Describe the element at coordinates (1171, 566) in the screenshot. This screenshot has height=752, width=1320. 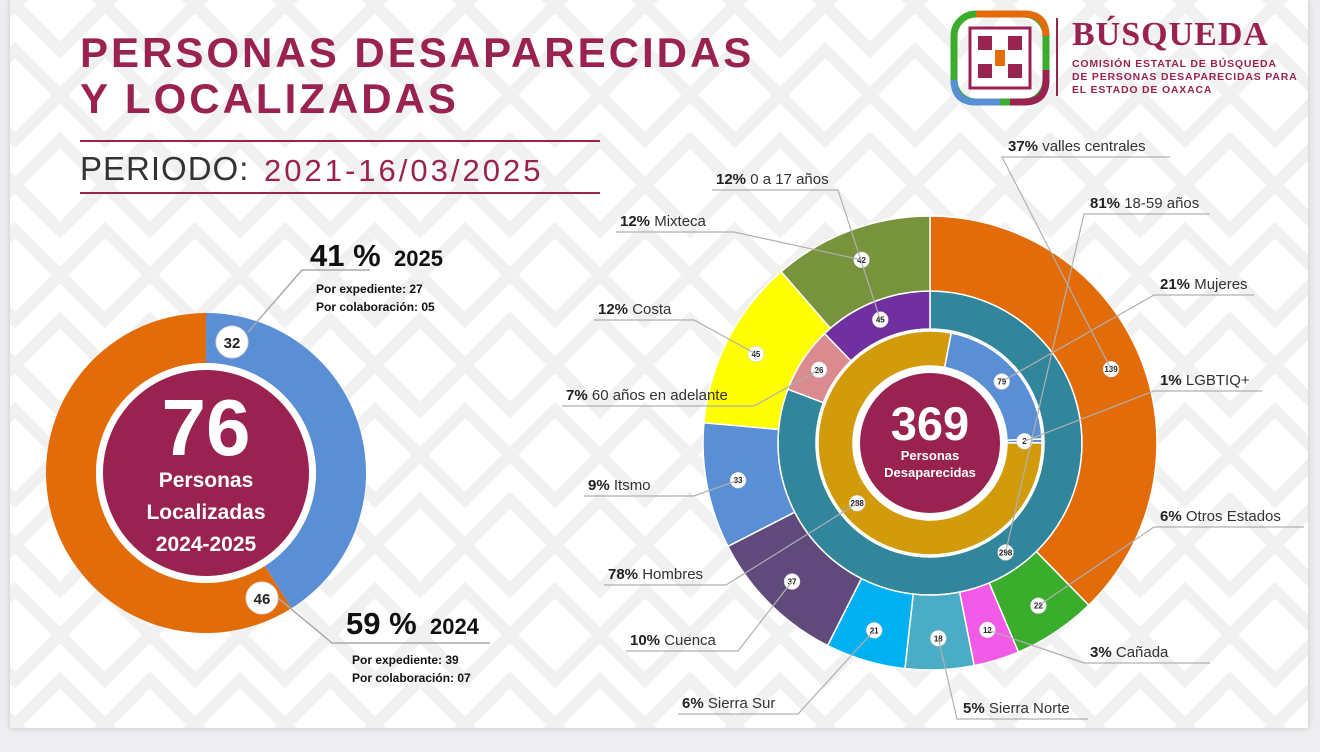
I see `callout-line-otros-estados` at that location.